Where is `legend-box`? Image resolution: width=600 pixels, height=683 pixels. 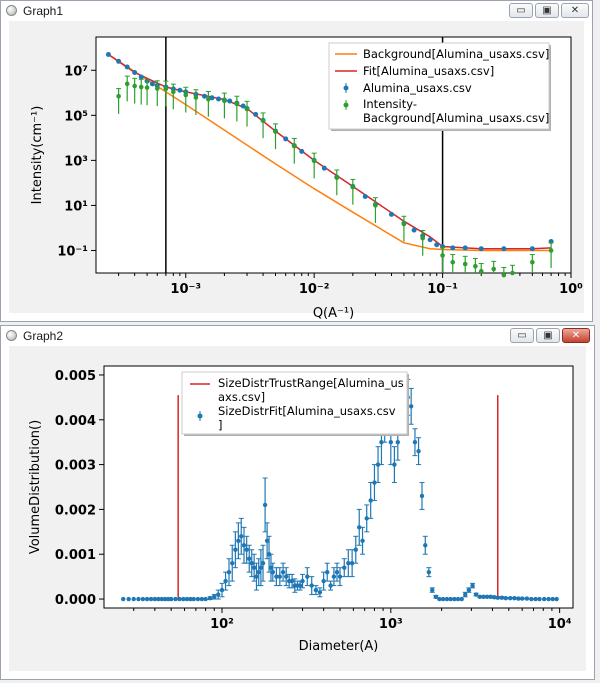
legend-box is located at coordinates (439, 86).